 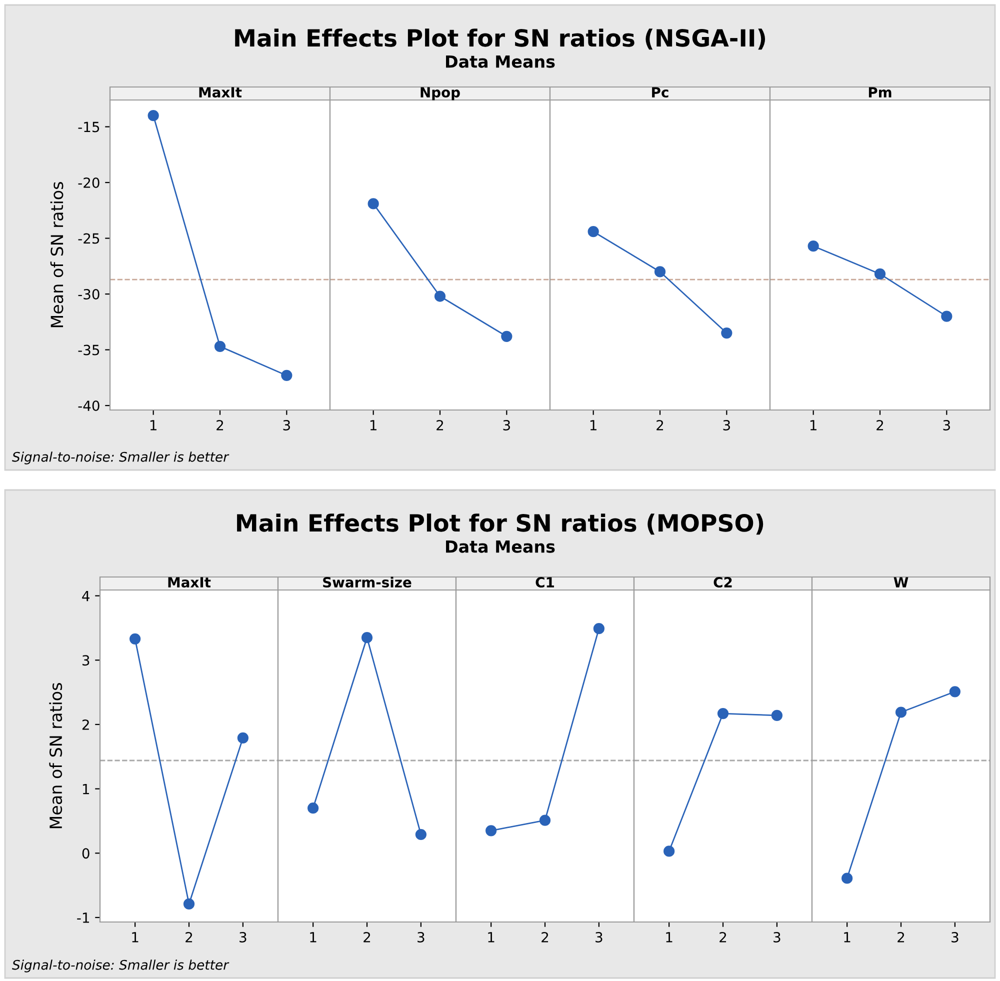 I want to click on chart-title: C2, so click(x=723, y=582).